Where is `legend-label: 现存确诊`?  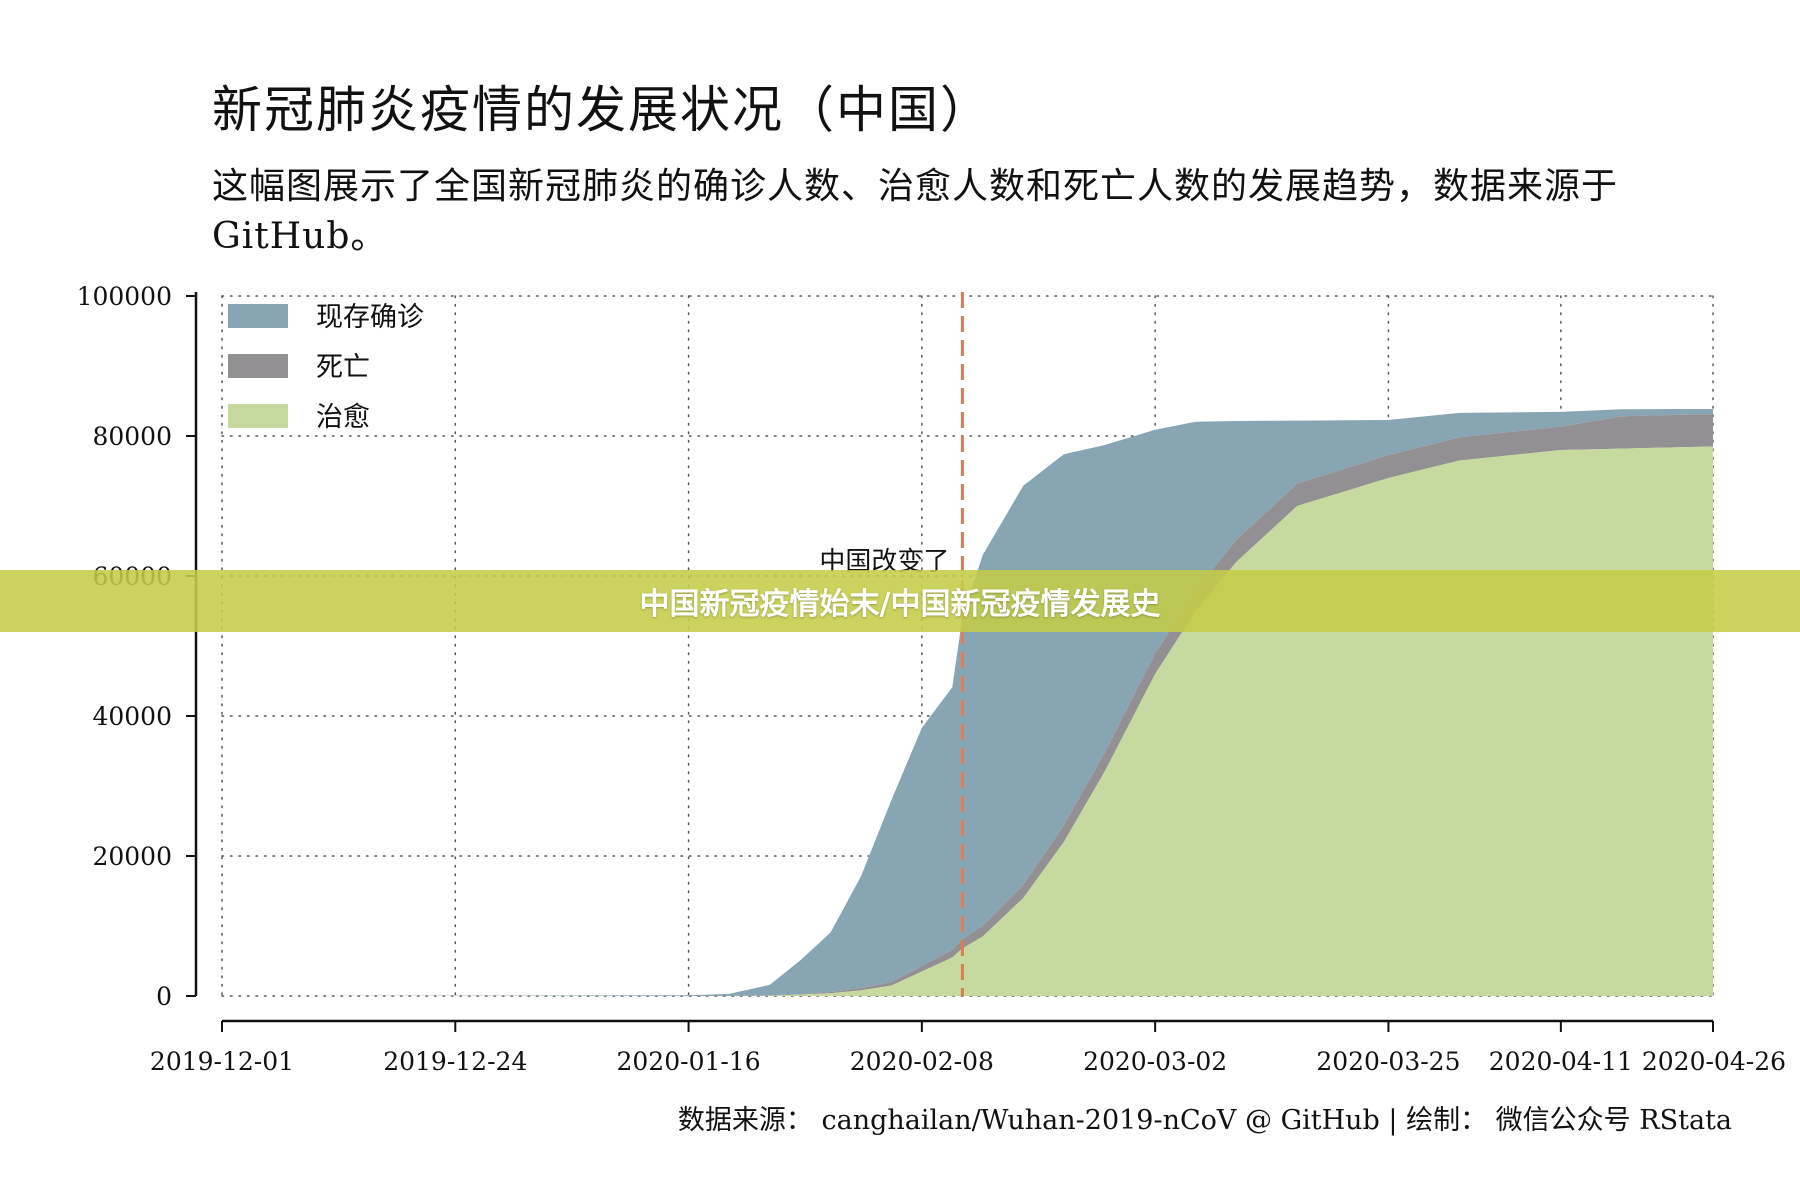 legend-label: 现存确诊 is located at coordinates (370, 317).